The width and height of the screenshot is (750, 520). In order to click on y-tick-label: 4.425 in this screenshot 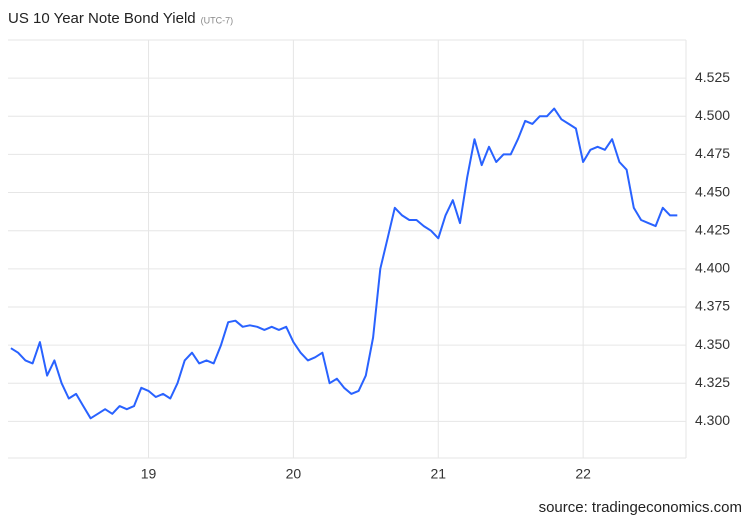, I will do `click(712, 229)`.